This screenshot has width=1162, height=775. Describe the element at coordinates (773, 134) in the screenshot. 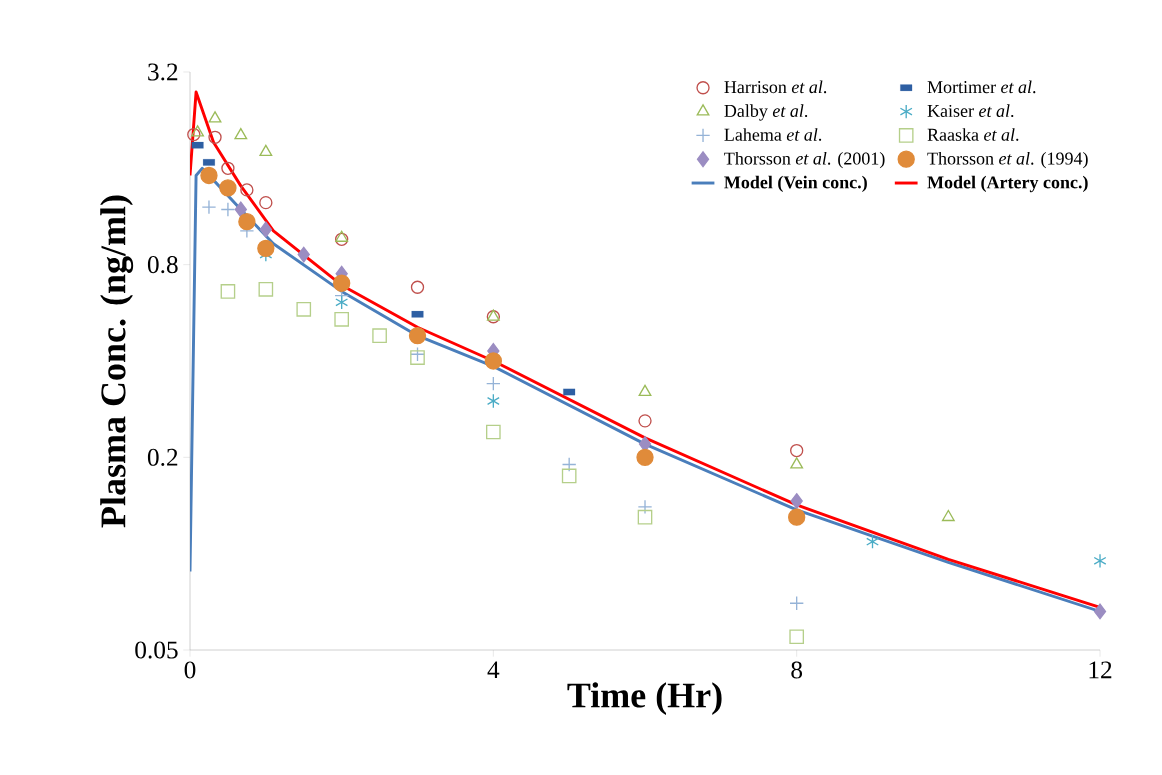

I see `legend-label: Lahema et al.` at that location.